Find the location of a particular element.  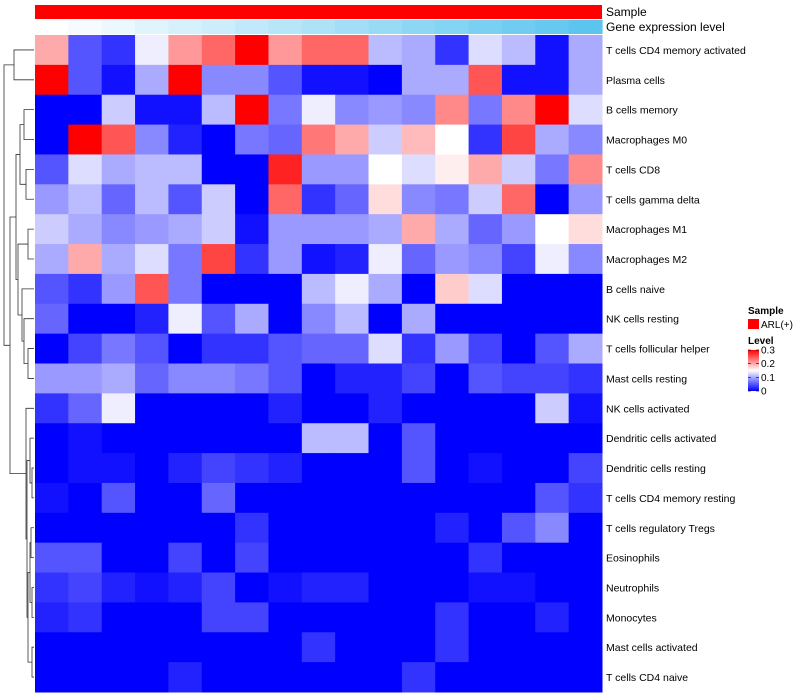

row-dendrogram is located at coordinates (18, 363).